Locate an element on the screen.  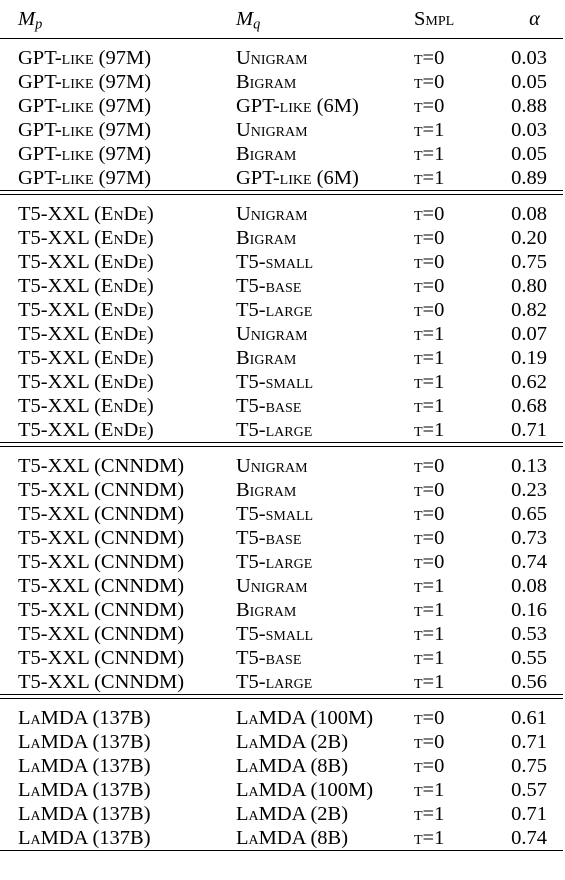
cell-alpha: 0.88 is located at coordinates (529, 106).